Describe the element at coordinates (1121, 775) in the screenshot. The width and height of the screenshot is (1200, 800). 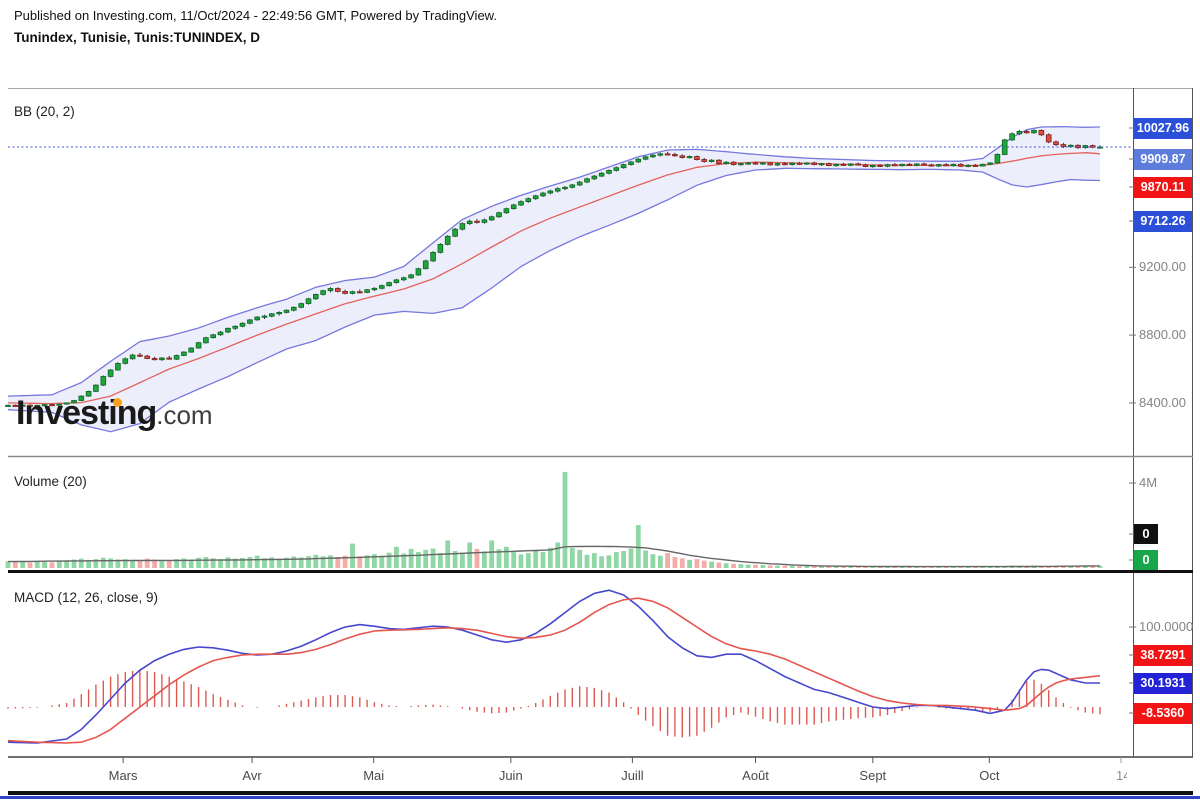
I see `time-axis-partial-label: 14` at that location.